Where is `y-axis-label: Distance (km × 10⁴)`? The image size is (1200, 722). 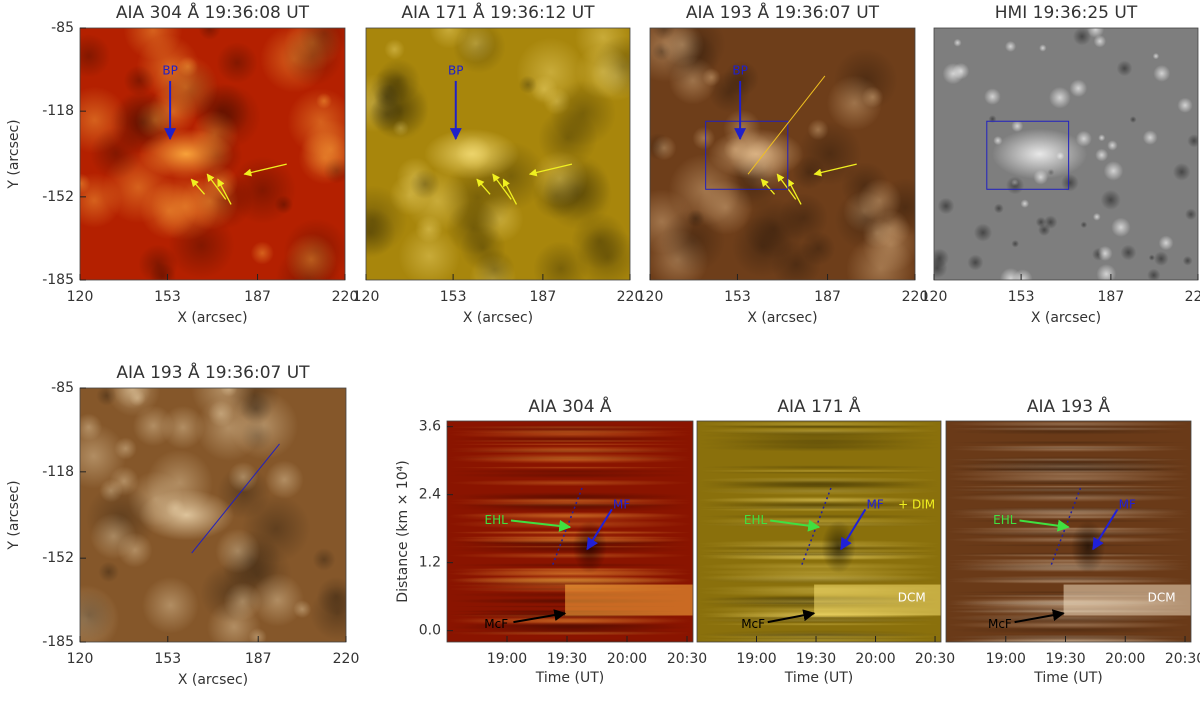 y-axis-label: Distance (km × 10⁴) is located at coordinates (403, 531).